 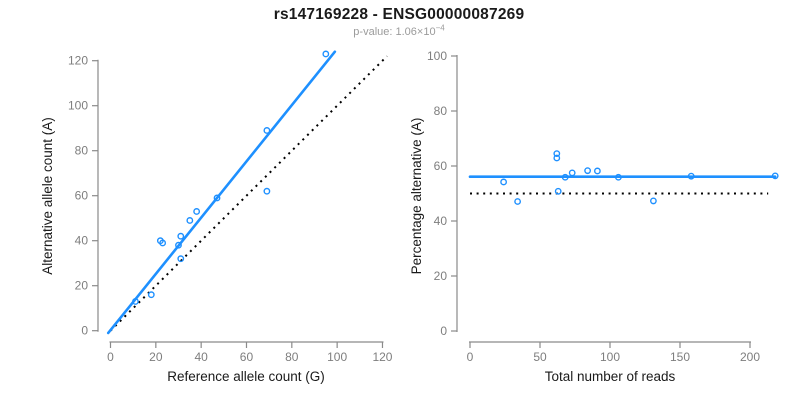 What do you see at coordinates (680, 357) in the screenshot?
I see `right-x-tick-label: 150` at bounding box center [680, 357].